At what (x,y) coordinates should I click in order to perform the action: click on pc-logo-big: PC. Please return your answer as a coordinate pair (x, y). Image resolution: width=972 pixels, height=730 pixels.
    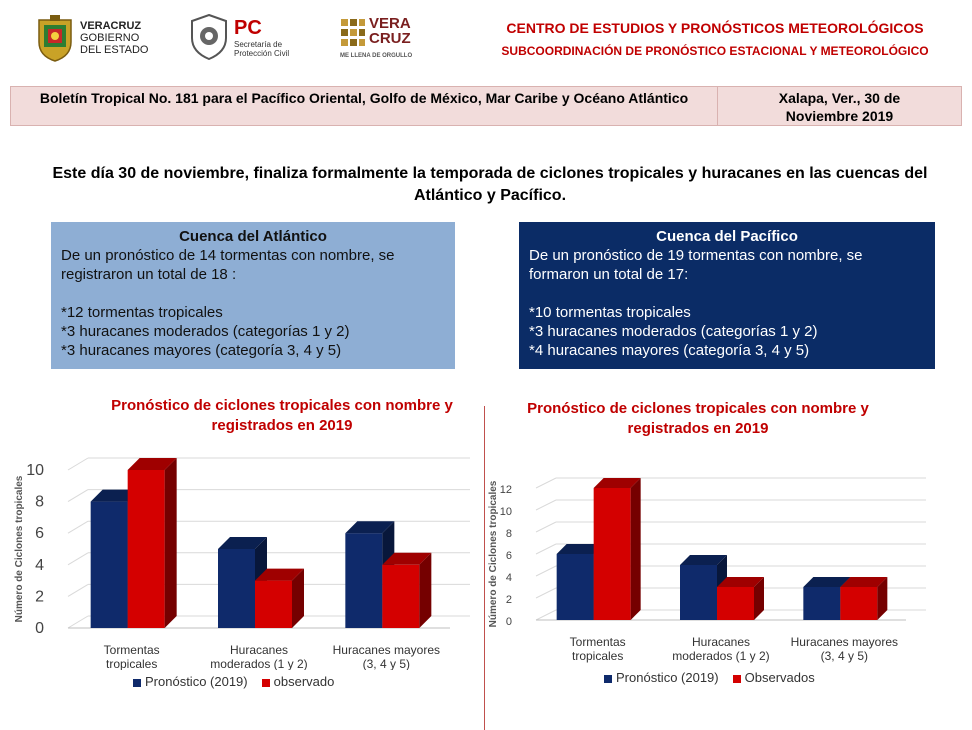
    Looking at the image, I should click on (248, 28).